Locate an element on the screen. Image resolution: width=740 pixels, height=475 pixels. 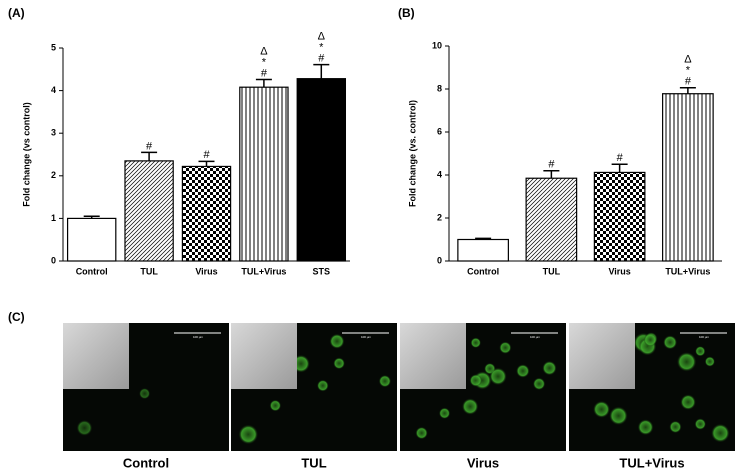
y-tick-label: 1 is located at coordinates (53, 218).